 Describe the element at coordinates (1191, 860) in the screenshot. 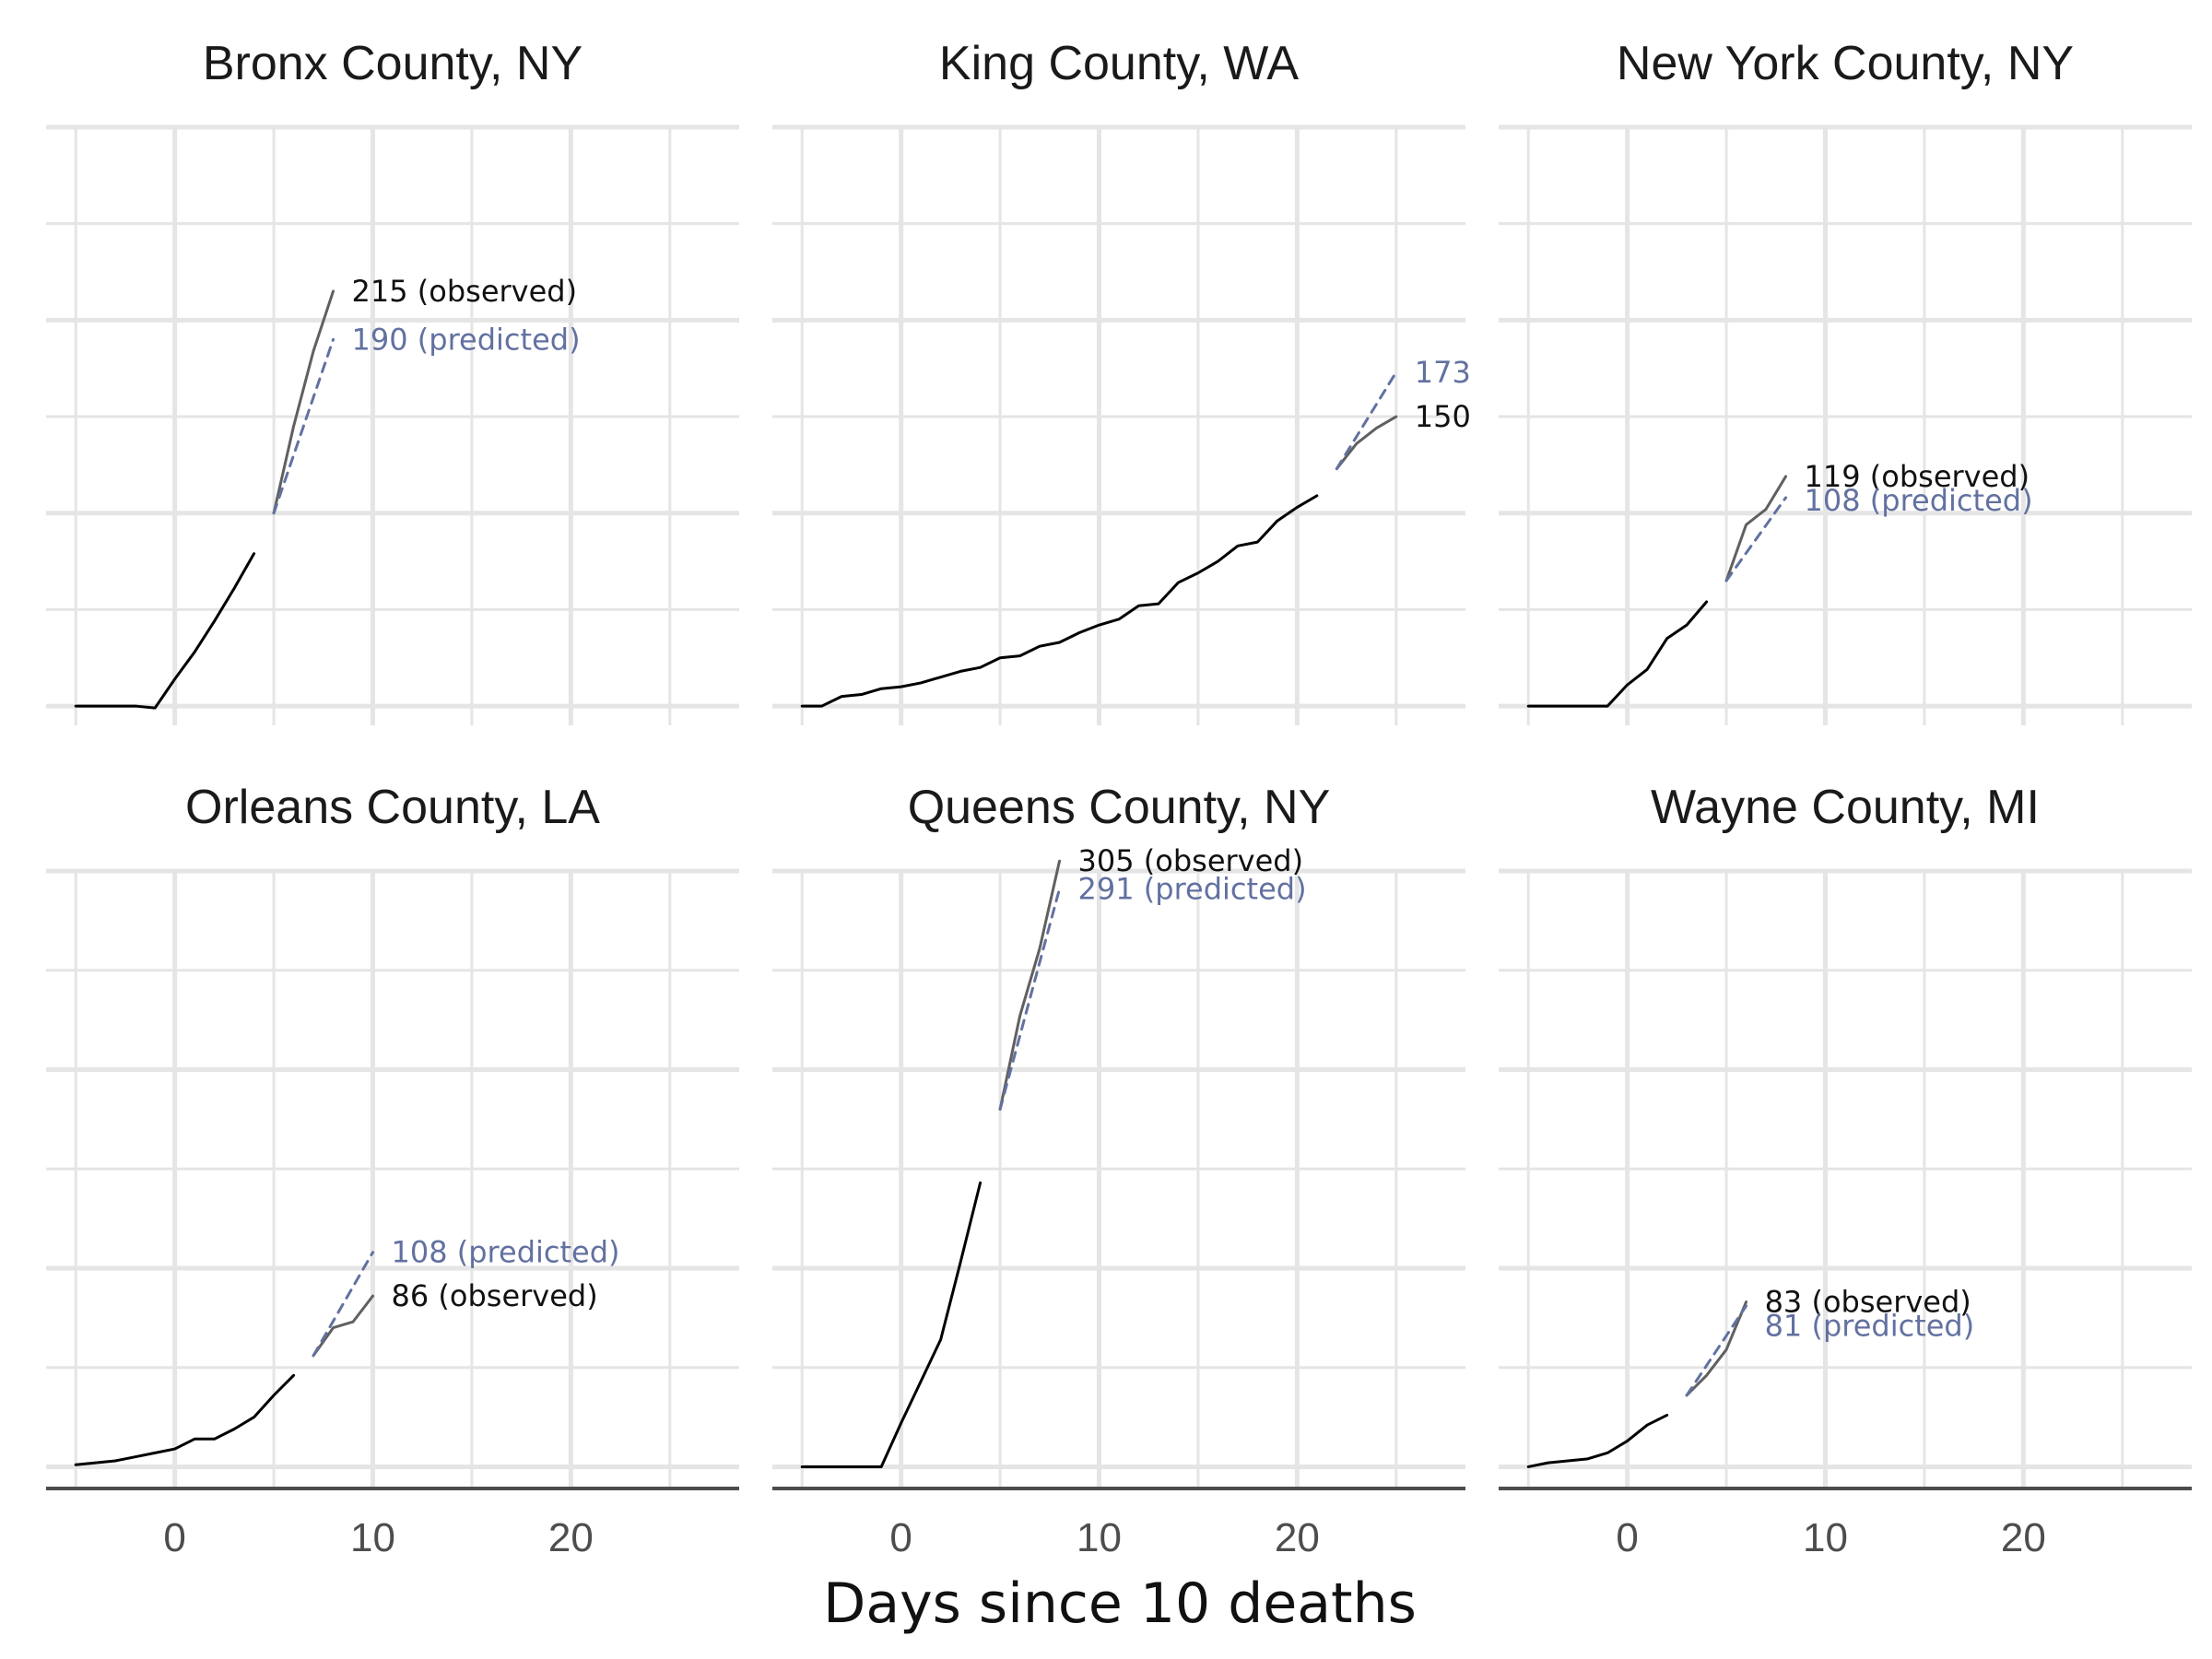

I see `observed-label: 305 (observed)` at that location.